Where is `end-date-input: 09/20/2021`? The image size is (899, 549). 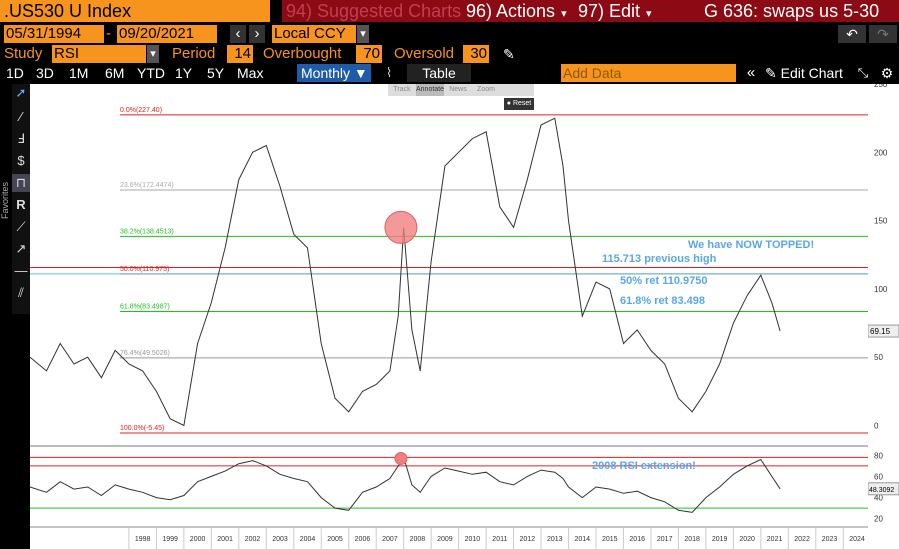 end-date-input: 09/20/2021 is located at coordinates (167, 34).